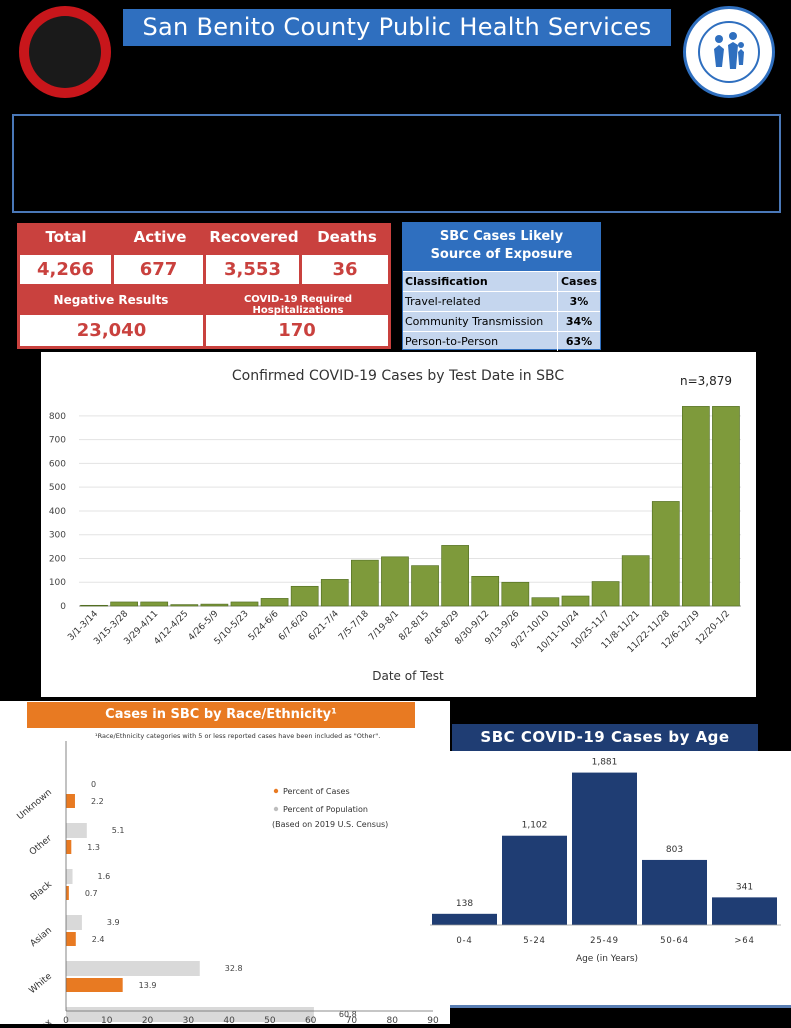 The width and height of the screenshot is (791, 1028). I want to click on x-tick-label: 50, so click(270, 1020).